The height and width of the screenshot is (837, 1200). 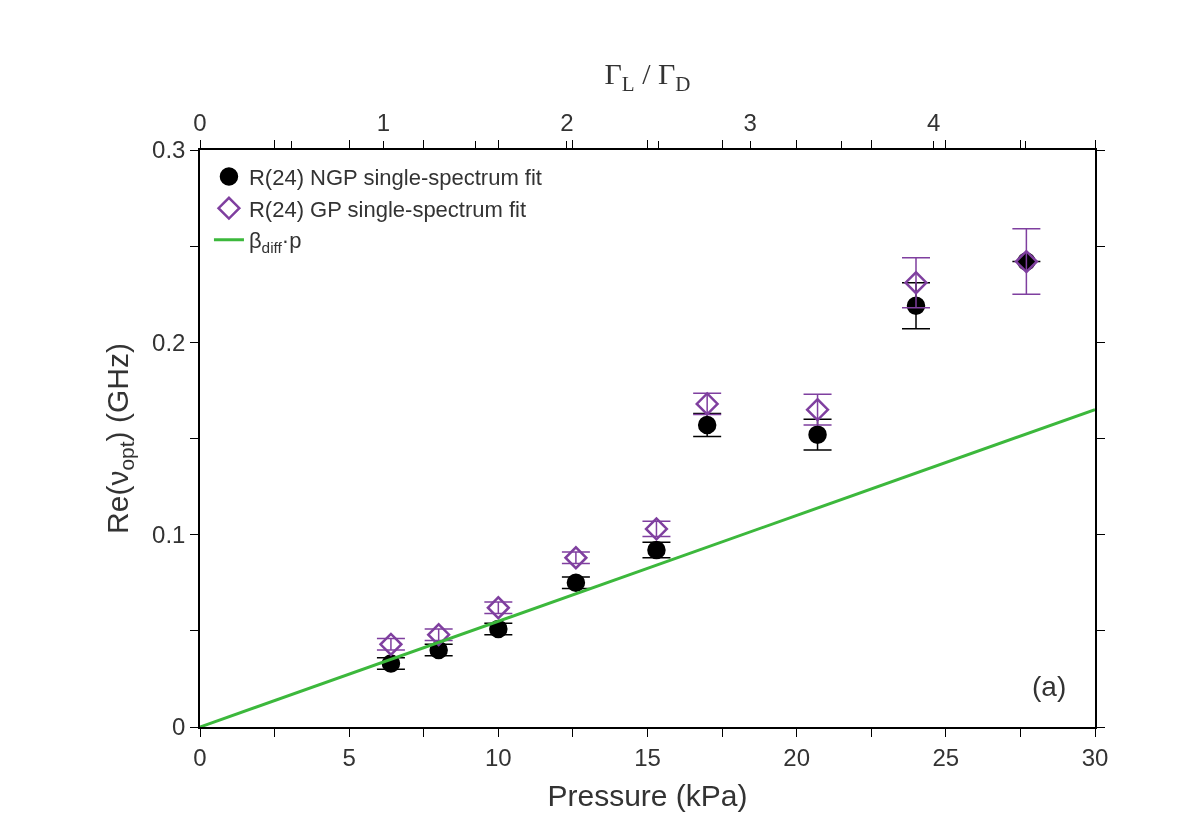 What do you see at coordinates (275, 242) in the screenshot?
I see `legend-label: β$_{diff}$·p` at bounding box center [275, 242].